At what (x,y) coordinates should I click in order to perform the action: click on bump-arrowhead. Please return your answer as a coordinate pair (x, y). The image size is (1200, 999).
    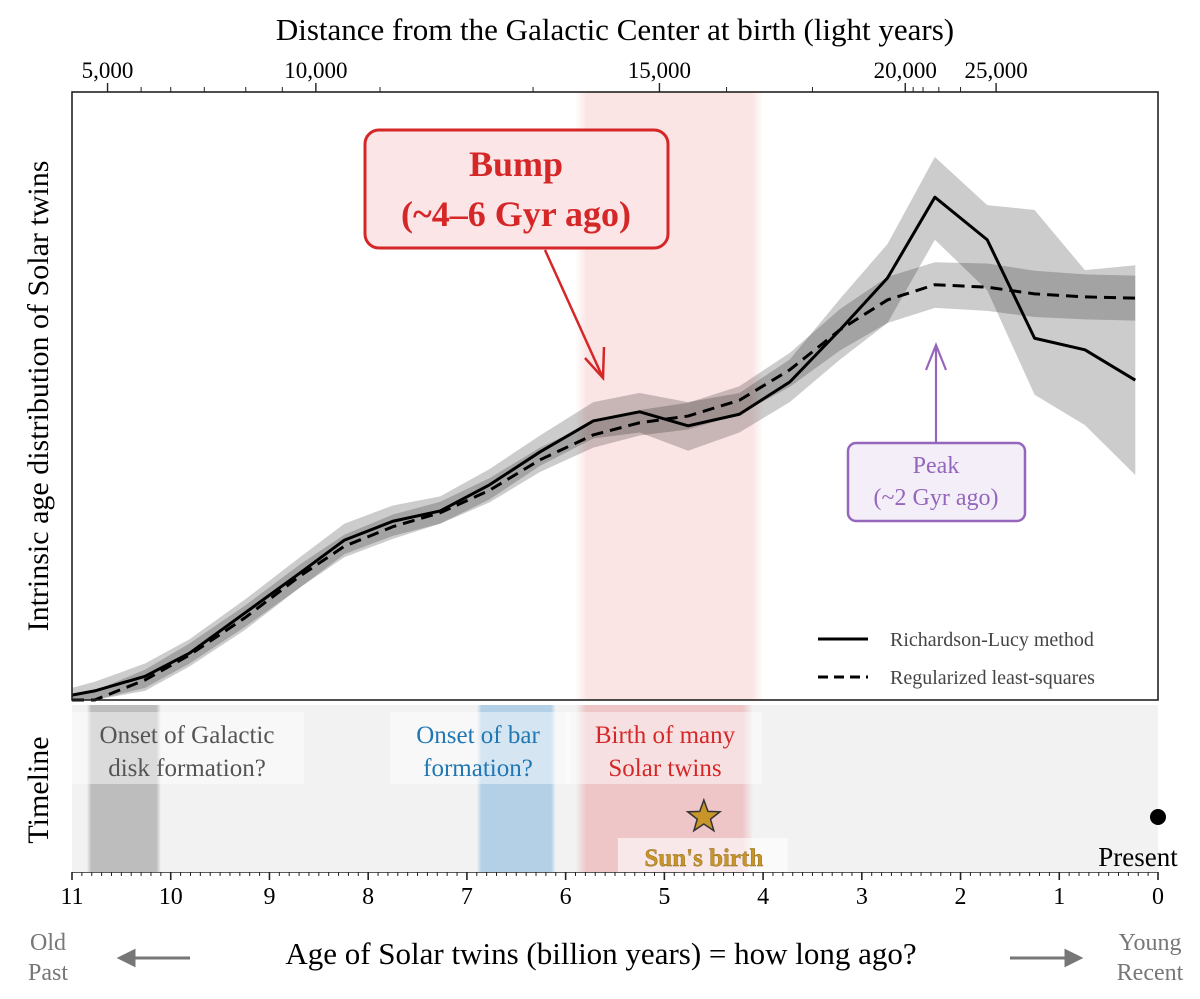
    Looking at the image, I should click on (595, 364).